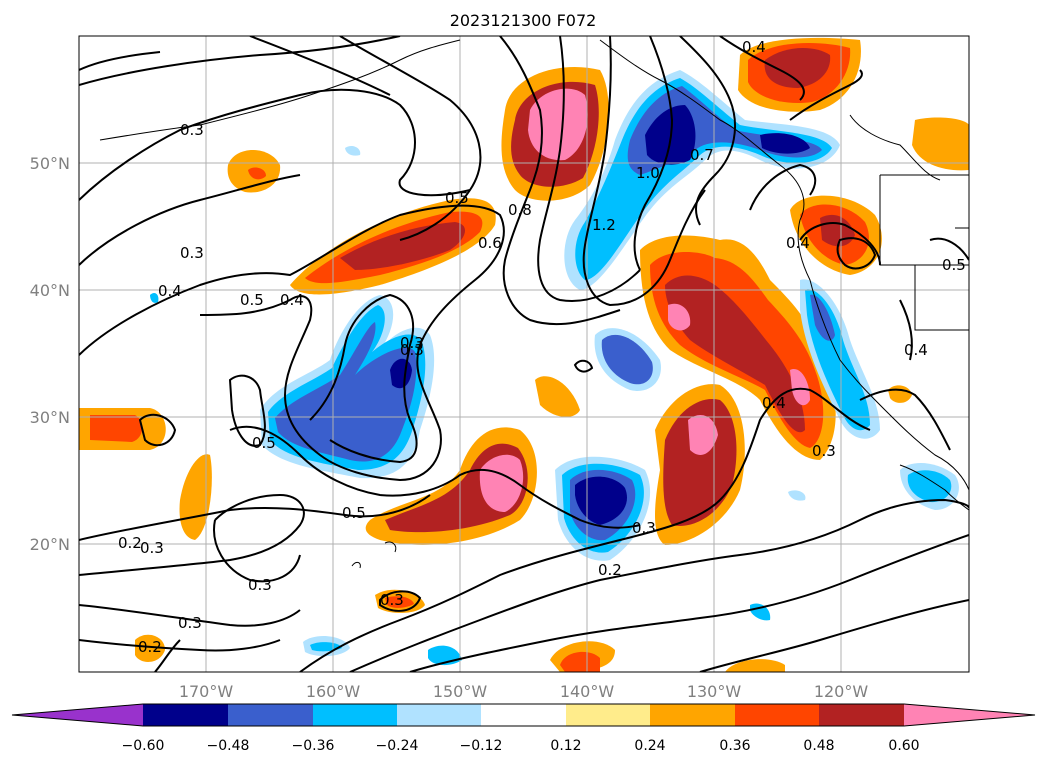  Describe the element at coordinates (333, 691) in the screenshot. I see `lon-label-160w: 160°W` at that location.